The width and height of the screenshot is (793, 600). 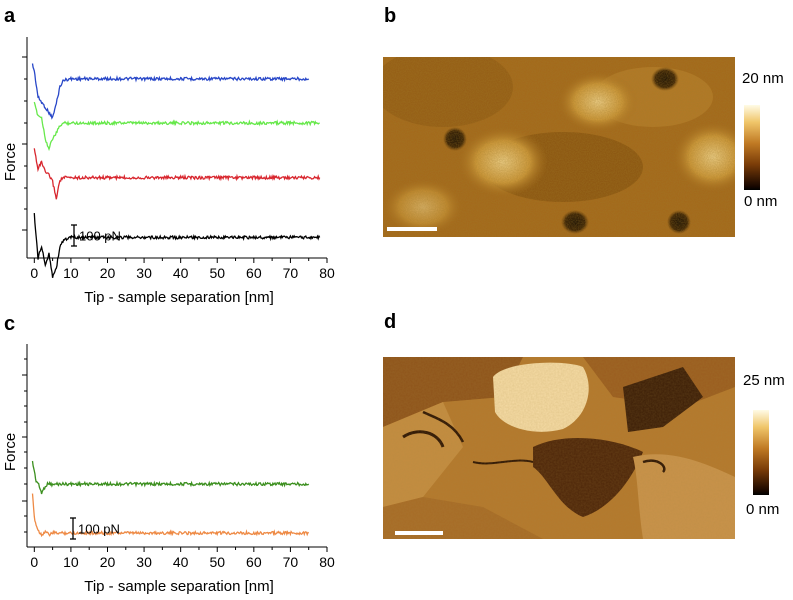 What do you see at coordinates (177, 174) in the screenshot?
I see `series-line-red` at bounding box center [177, 174].